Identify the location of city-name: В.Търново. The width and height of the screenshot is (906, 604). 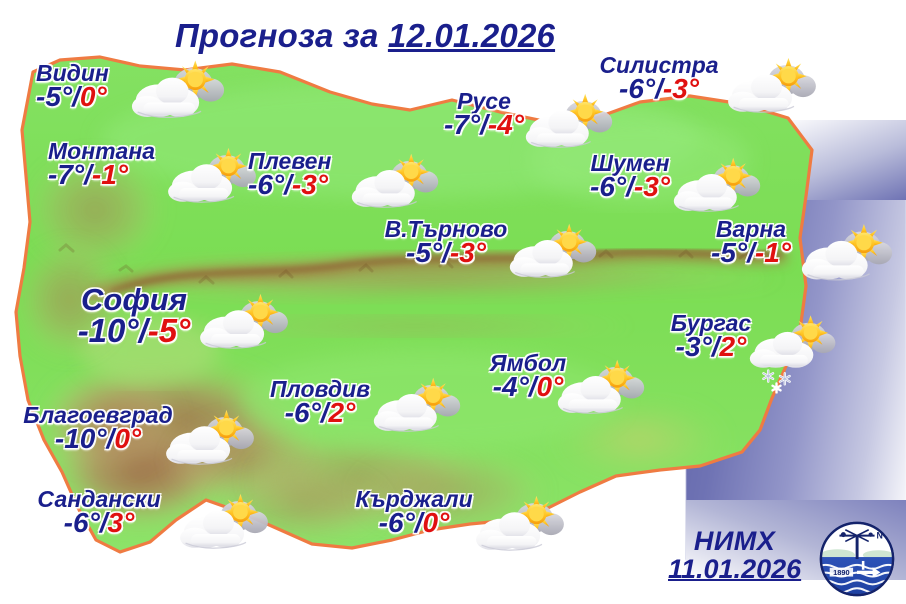
(446, 229).